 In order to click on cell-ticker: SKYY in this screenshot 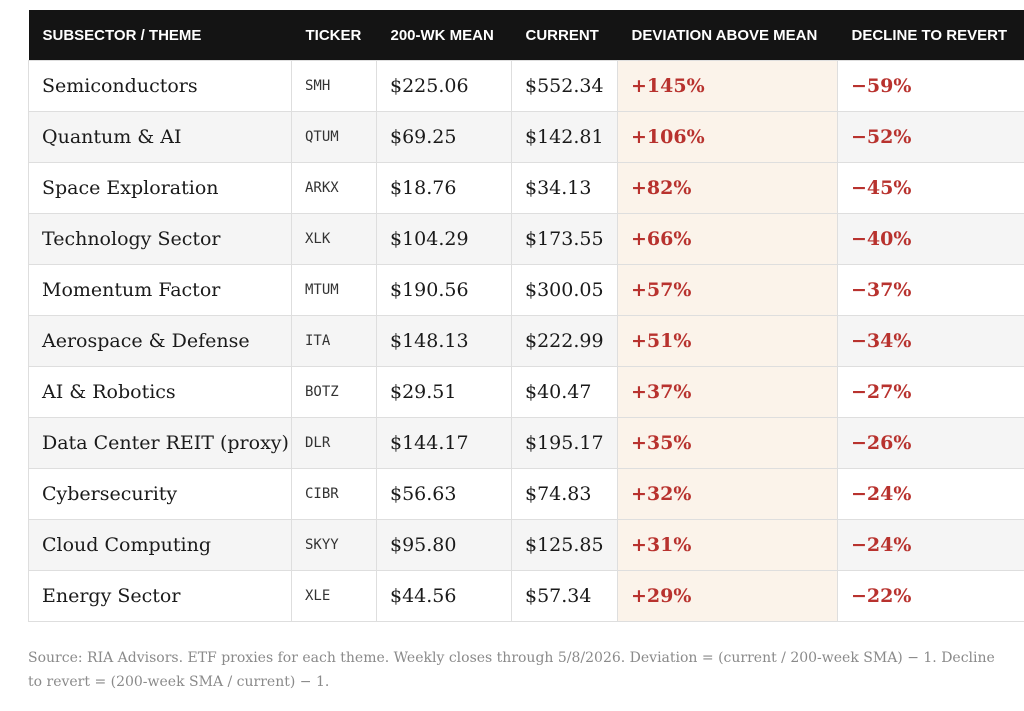, I will do `click(334, 545)`.